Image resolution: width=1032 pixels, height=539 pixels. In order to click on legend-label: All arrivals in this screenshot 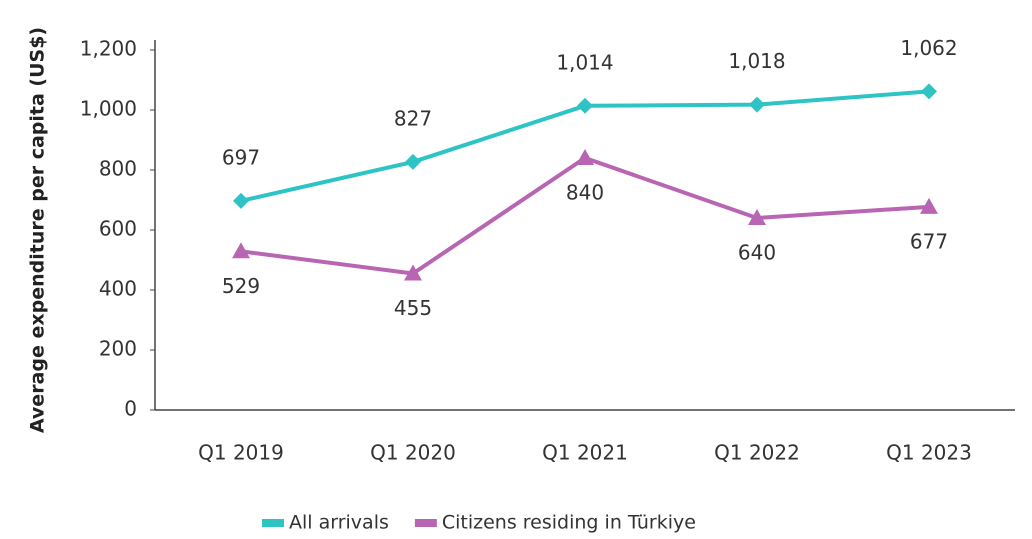, I will do `click(339, 523)`.